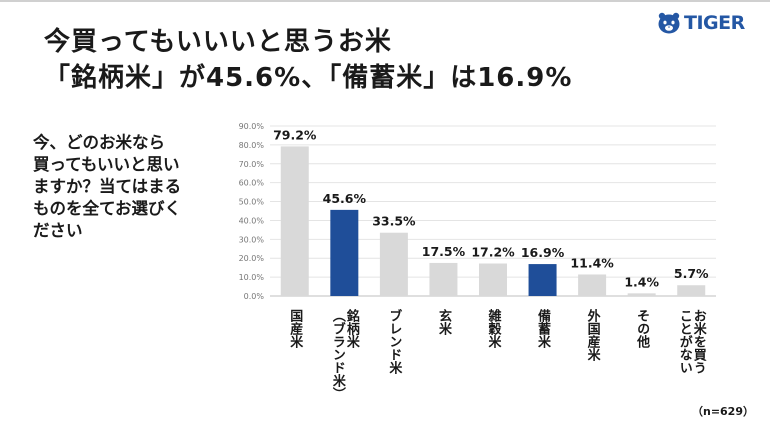 The image size is (770, 433). What do you see at coordinates (352, 328) in the screenshot?
I see `category-label: 銘柄米` at bounding box center [352, 328].